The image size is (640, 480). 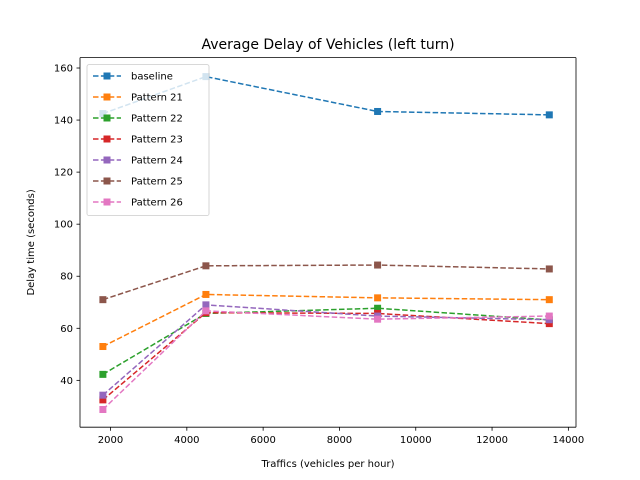 What do you see at coordinates (262, 440) in the screenshot?
I see `x-tick-label: 6000` at bounding box center [262, 440].